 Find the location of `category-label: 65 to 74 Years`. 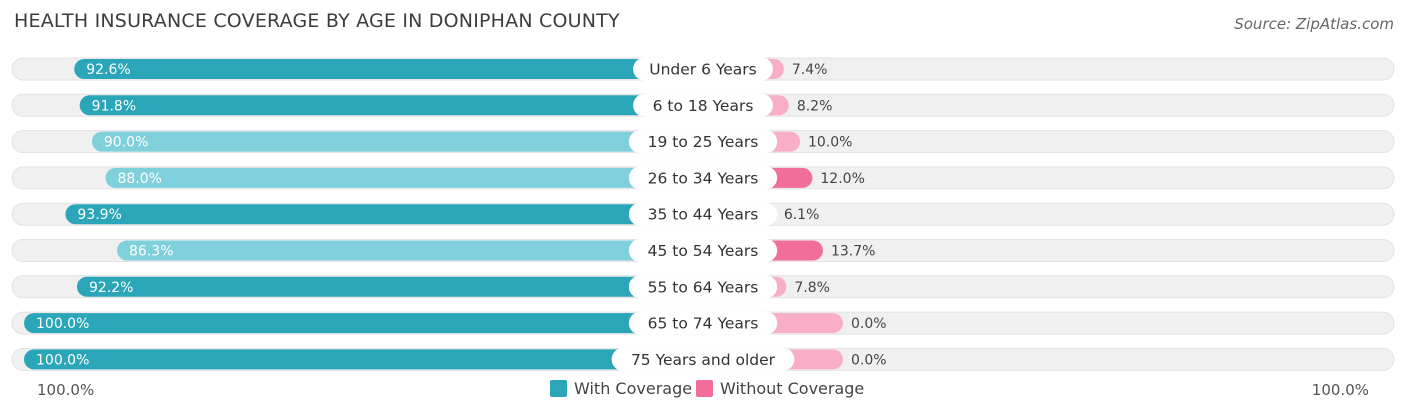

category-label: 65 to 74 Years is located at coordinates (703, 324).